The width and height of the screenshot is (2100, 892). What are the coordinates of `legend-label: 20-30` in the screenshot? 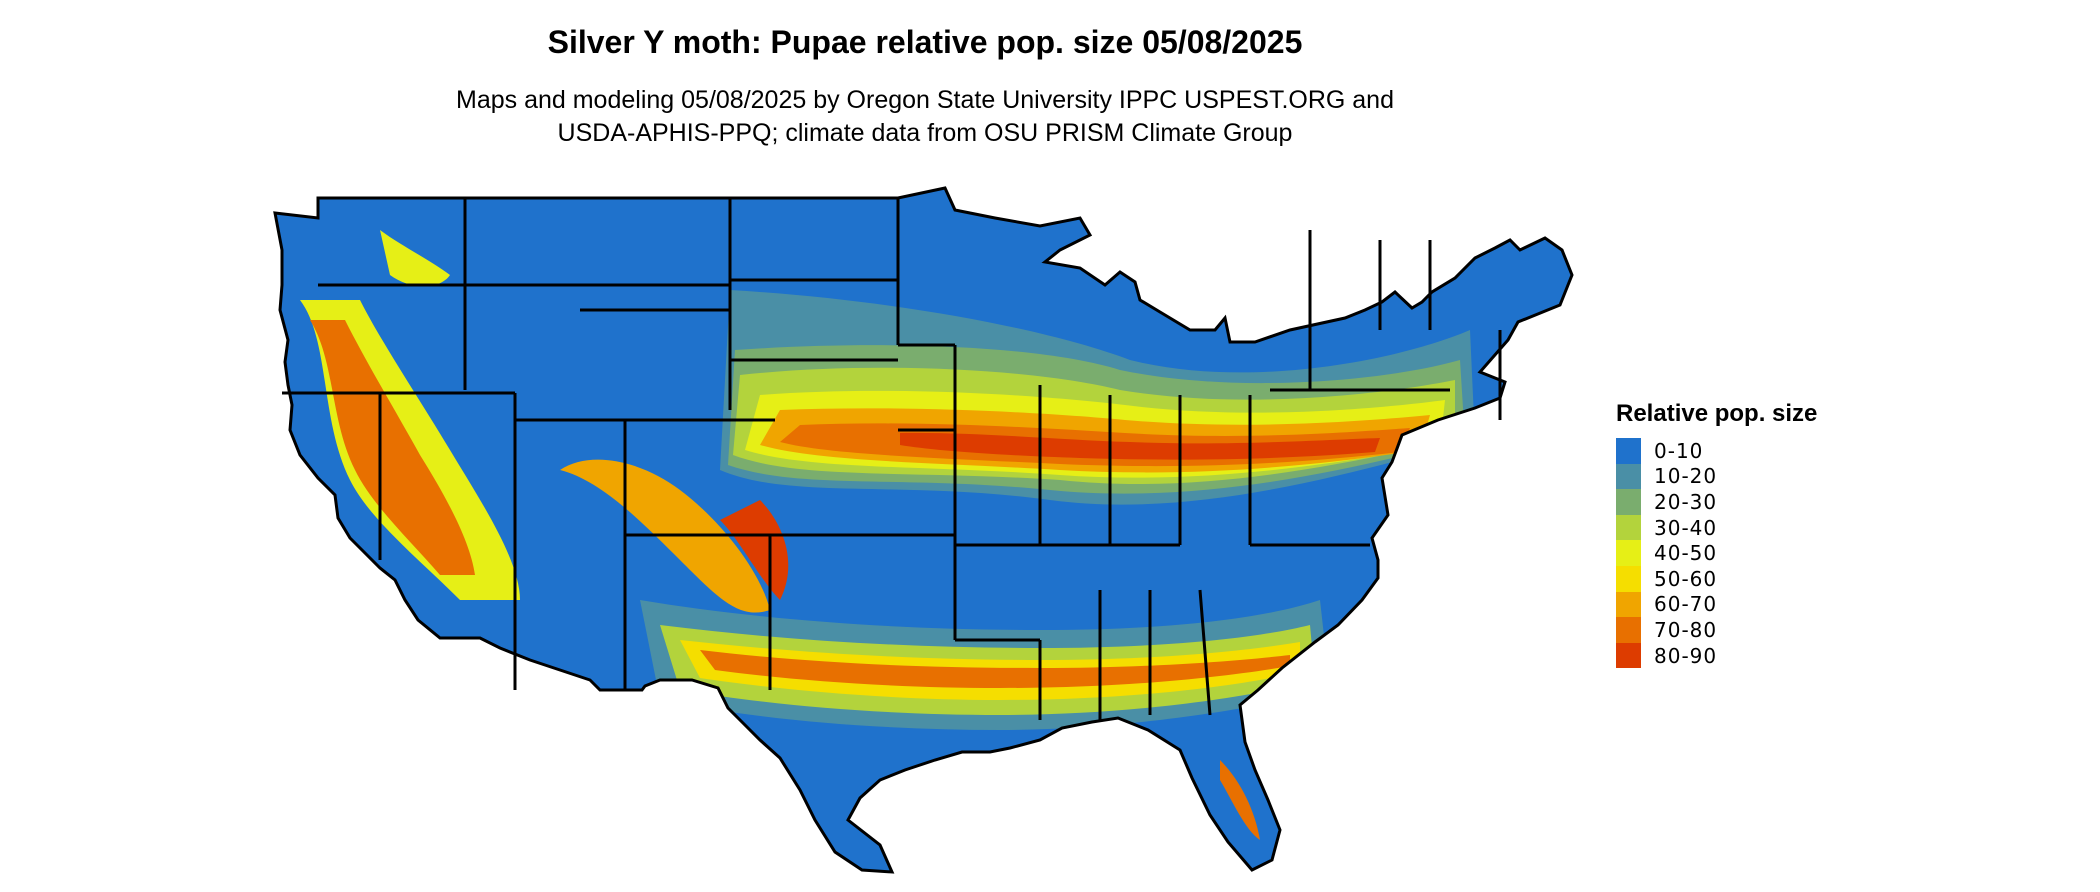 It's located at (1686, 501).